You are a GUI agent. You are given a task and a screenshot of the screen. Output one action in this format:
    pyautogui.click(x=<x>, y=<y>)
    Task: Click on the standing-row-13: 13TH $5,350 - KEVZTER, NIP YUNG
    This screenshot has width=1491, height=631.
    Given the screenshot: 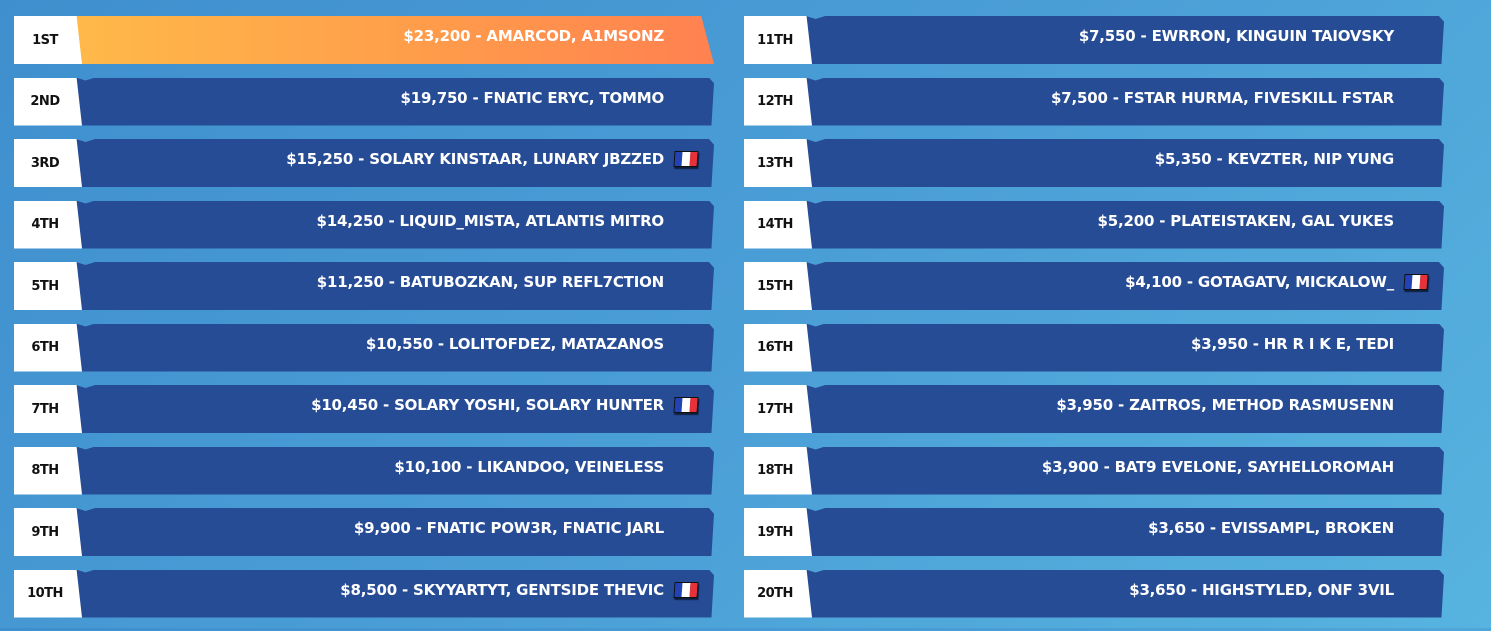 What is the action you would take?
    pyautogui.click(x=1094, y=163)
    